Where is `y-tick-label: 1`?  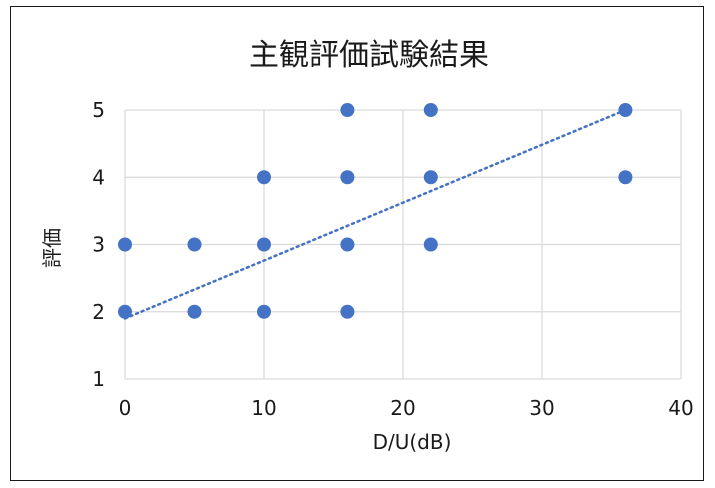
y-tick-label: 1 is located at coordinates (98, 379).